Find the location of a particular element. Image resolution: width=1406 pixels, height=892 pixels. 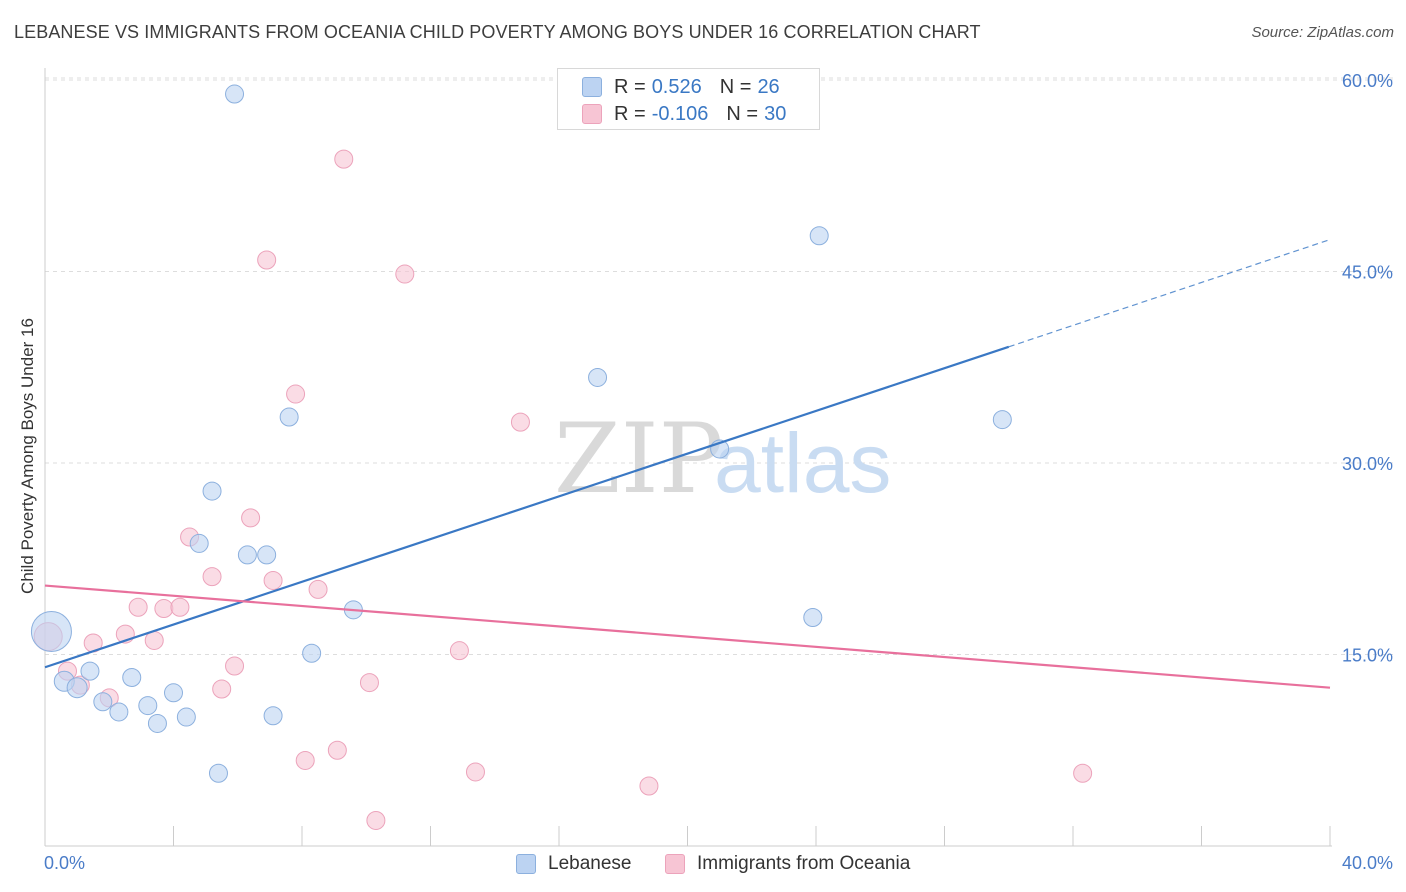

y-axis-label: Child Poverty Among Boys Under 16 is located at coordinates (27, 456).